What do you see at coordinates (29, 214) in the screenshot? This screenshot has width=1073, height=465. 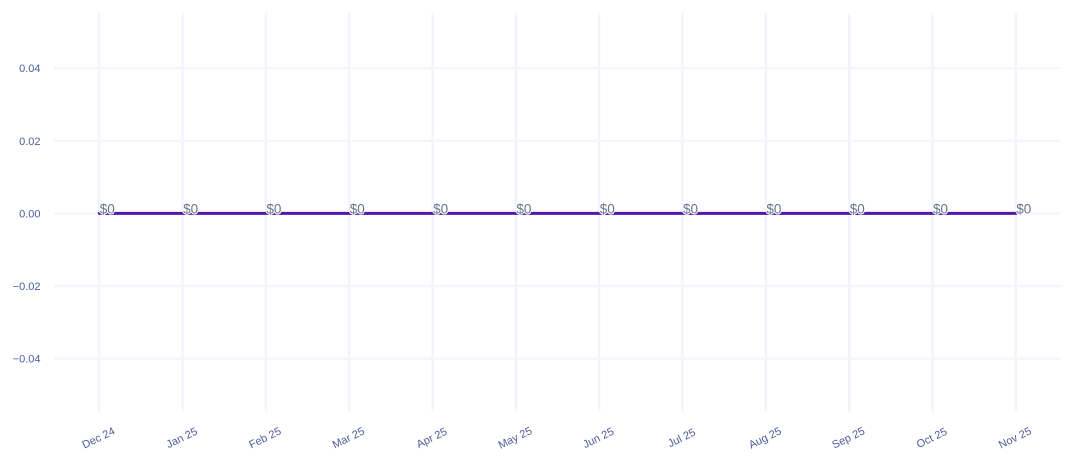 I see `svg-text: 0.00` at bounding box center [29, 214].